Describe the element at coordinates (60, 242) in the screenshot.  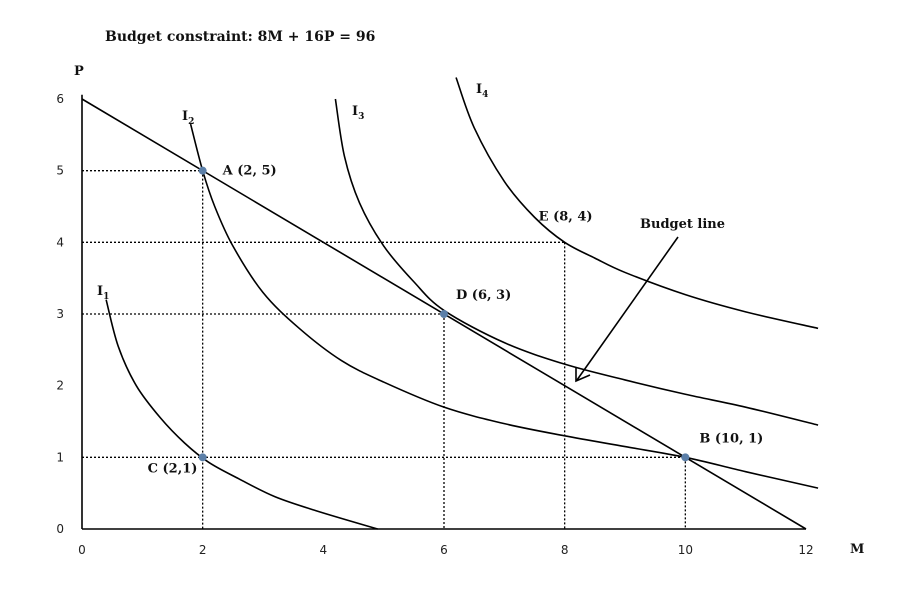
I see `y-tick-label: 4` at that location.